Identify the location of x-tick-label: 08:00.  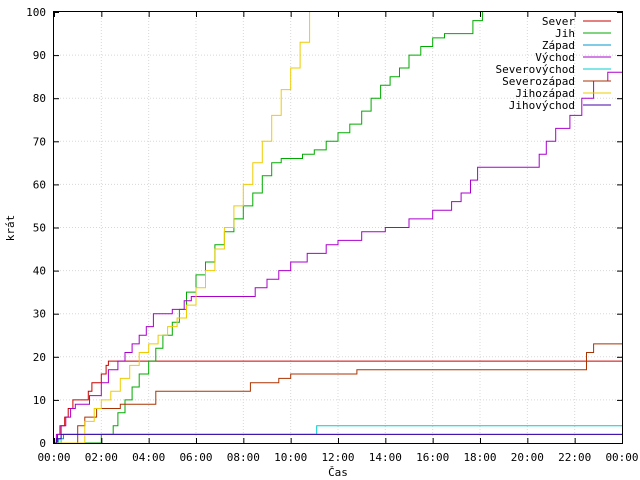
(243, 457).